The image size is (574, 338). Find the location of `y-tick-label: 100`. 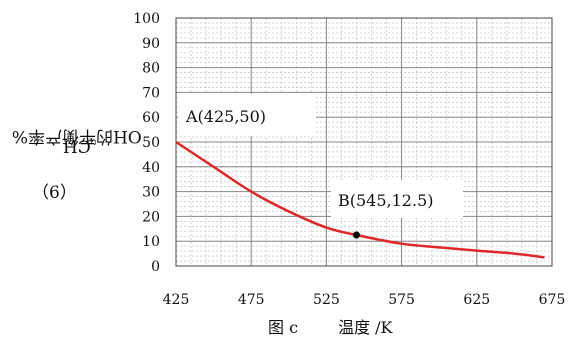

y-tick-label: 100 is located at coordinates (146, 19).